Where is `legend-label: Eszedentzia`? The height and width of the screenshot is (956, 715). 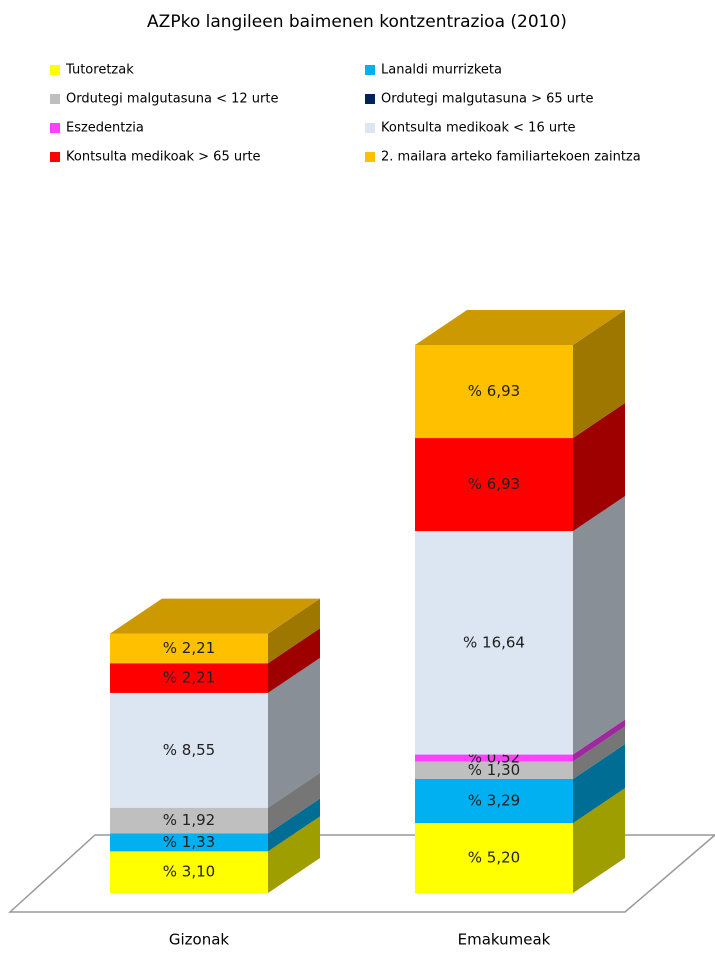 legend-label: Eszedentzia is located at coordinates (105, 128).